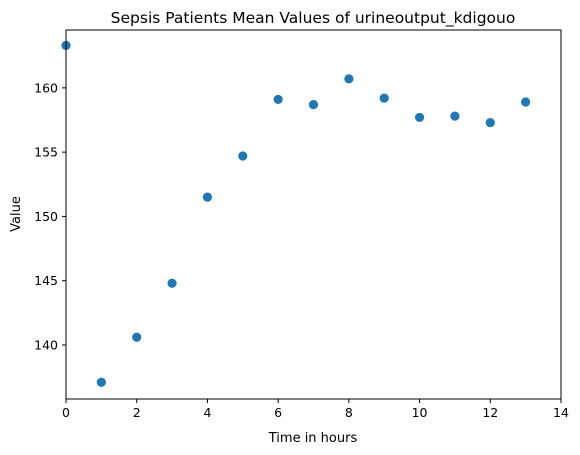 This screenshot has height=455, width=580. I want to click on x-axis-label: Time in hours, so click(313, 438).